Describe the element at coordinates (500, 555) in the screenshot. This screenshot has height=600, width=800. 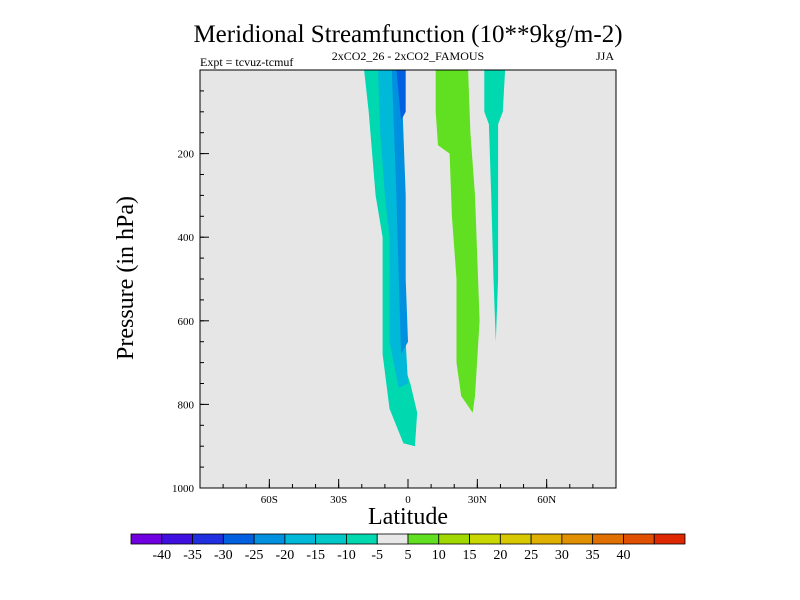
I see `colorbar-label: 20` at that location.